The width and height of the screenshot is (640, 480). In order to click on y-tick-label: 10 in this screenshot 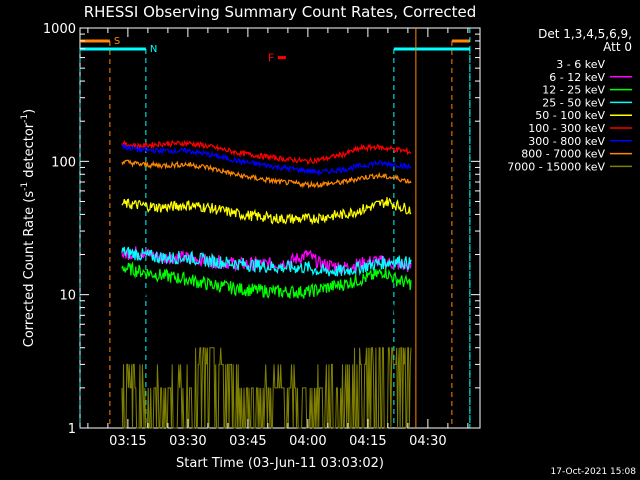, I will do `click(67, 296)`.